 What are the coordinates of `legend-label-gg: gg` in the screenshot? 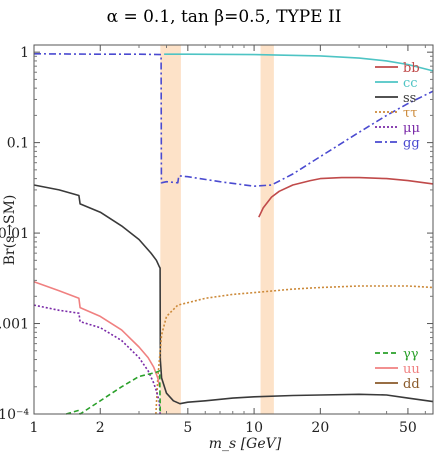 It's located at (411, 143).